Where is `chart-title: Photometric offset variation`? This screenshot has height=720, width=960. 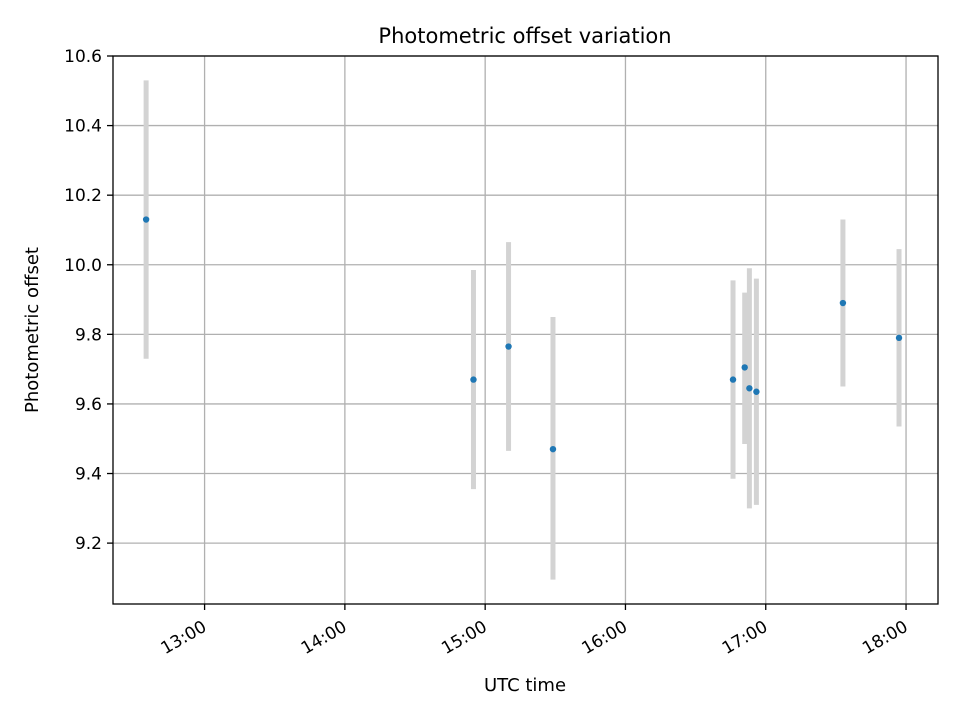
chart-title: Photometric offset variation is located at coordinates (524, 36).